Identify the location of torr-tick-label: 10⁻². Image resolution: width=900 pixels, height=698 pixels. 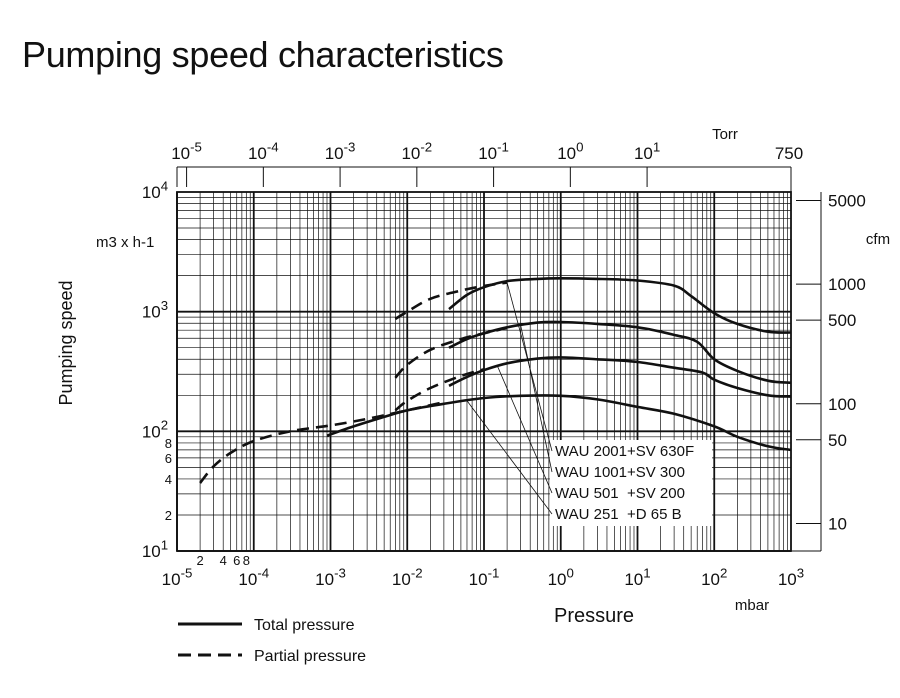
(416, 151).